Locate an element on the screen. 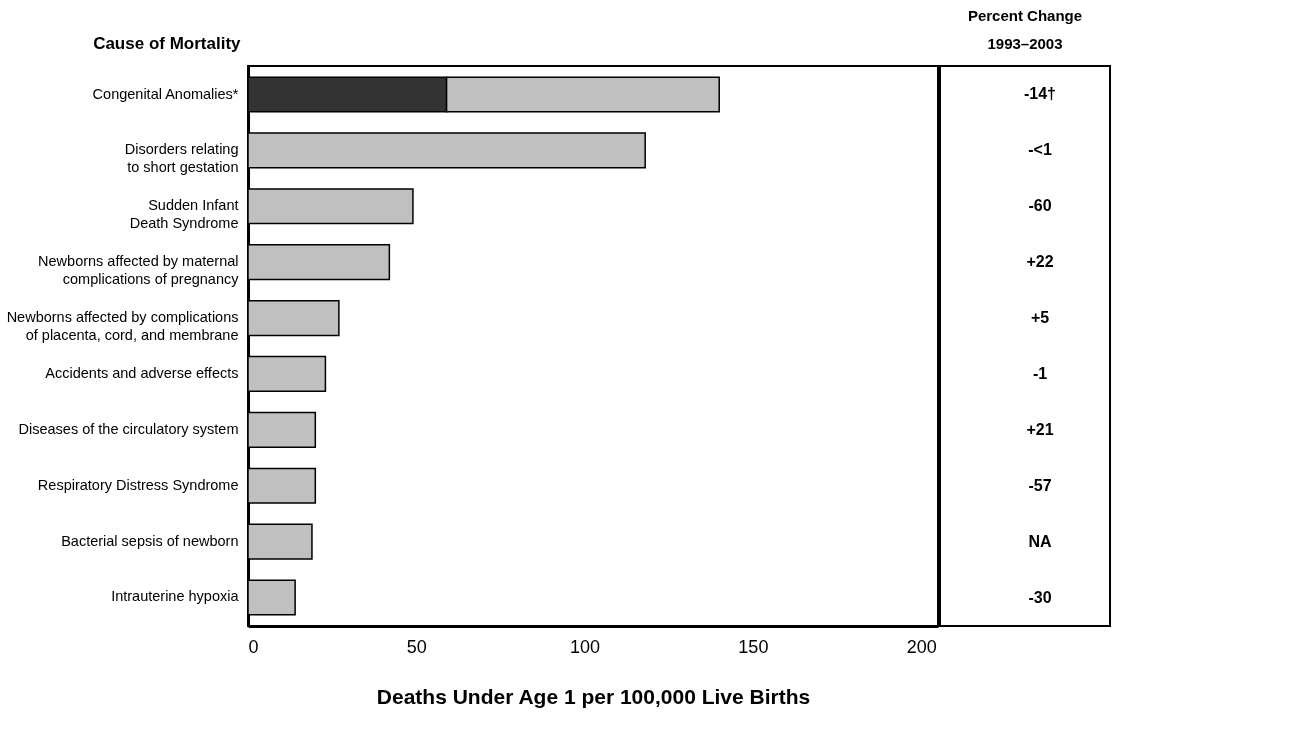  text: Percent Change is located at coordinates (1025, 15).